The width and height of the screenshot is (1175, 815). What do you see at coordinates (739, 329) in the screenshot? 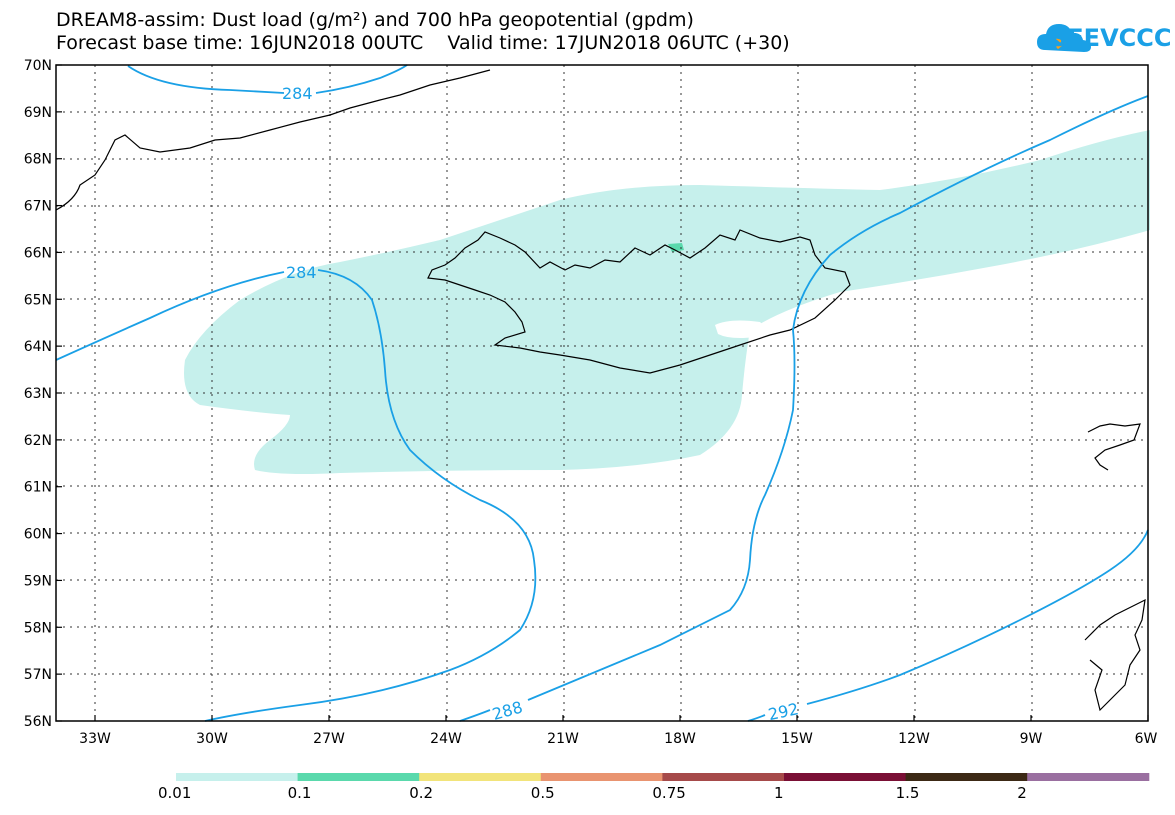
I see `dust-hole` at bounding box center [739, 329].